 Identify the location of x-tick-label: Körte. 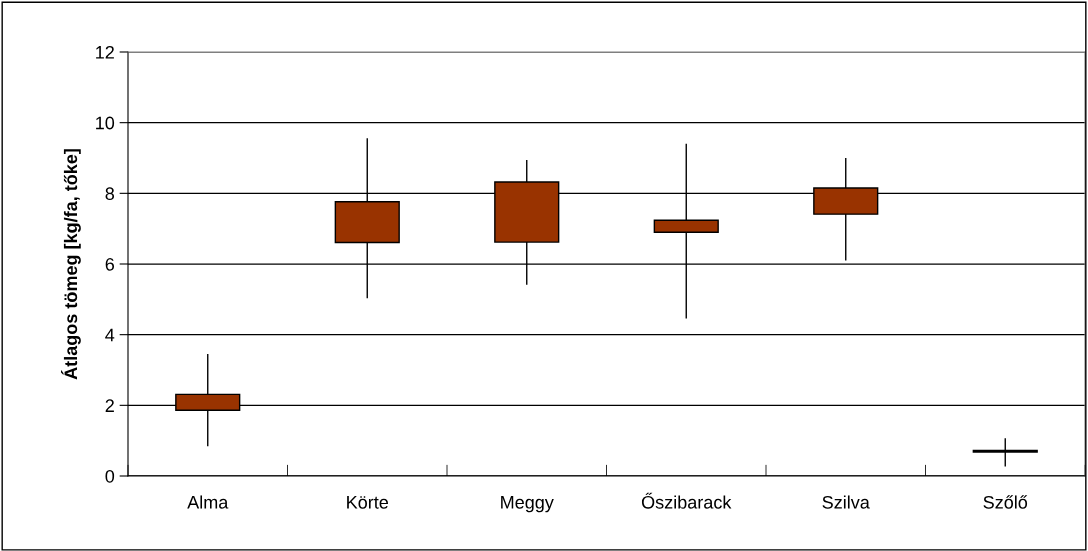
(368, 502).